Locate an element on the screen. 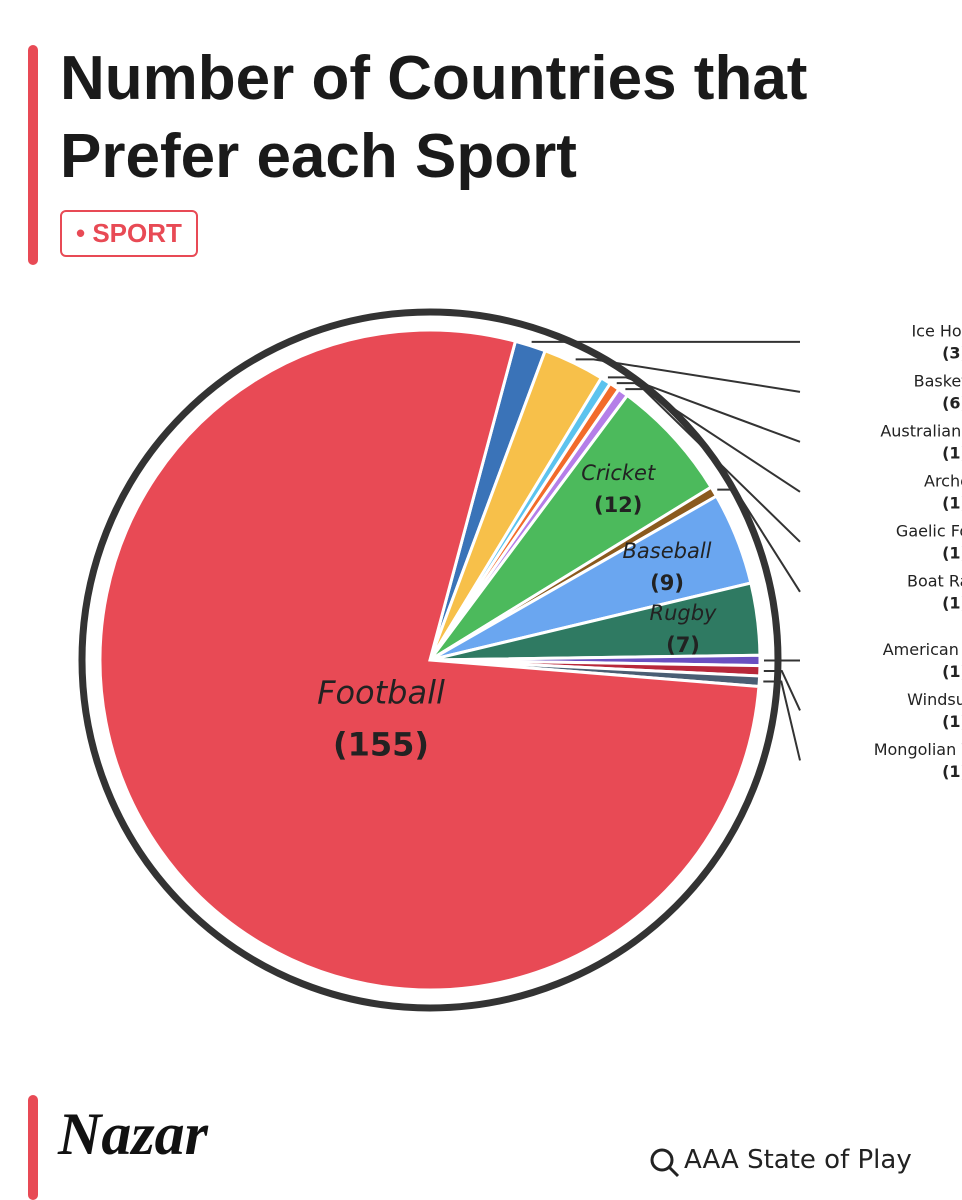 This screenshot has width=962, height=1200. slice-label: Football is located at coordinates (381, 693).